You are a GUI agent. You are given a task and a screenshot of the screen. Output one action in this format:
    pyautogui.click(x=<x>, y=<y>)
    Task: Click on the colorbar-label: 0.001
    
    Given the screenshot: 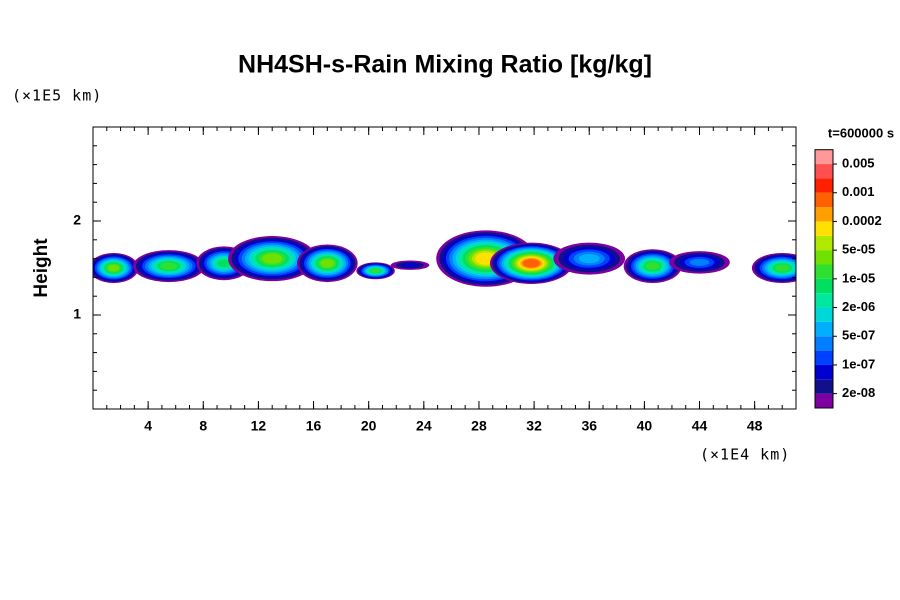 What is the action you would take?
    pyautogui.click(x=858, y=191)
    